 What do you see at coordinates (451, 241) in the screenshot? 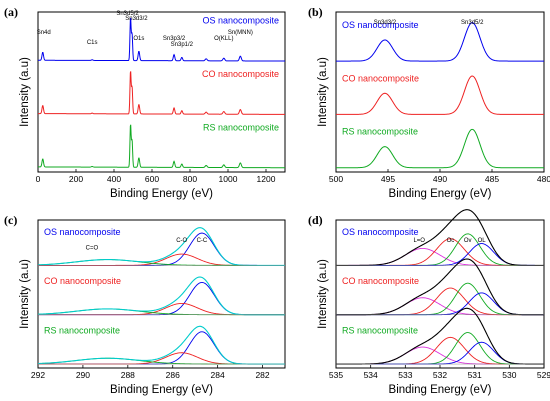
I see `peak-annotation: Oc` at bounding box center [451, 241].